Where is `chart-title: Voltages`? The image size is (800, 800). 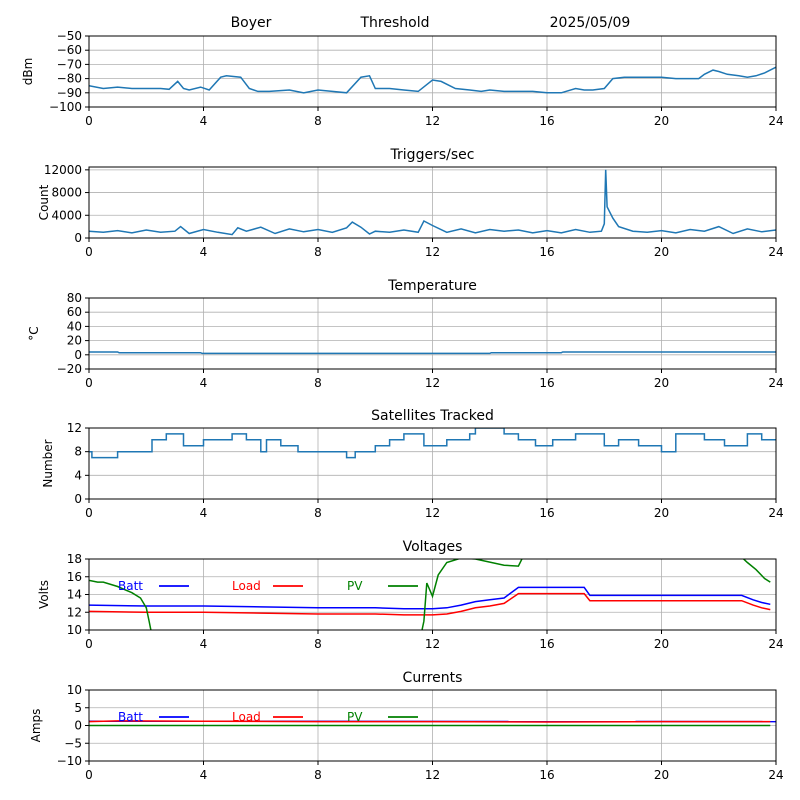 chart-title: Voltages is located at coordinates (433, 547).